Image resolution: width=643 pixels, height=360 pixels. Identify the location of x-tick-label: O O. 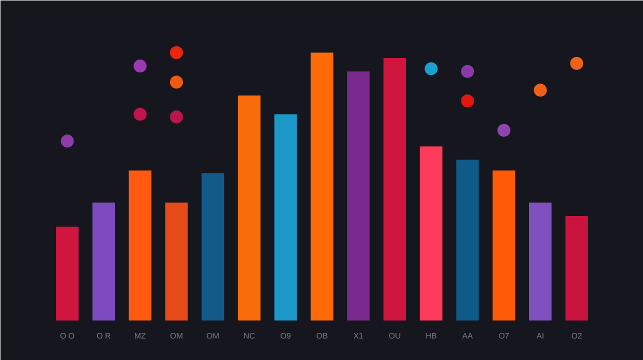
(67, 336).